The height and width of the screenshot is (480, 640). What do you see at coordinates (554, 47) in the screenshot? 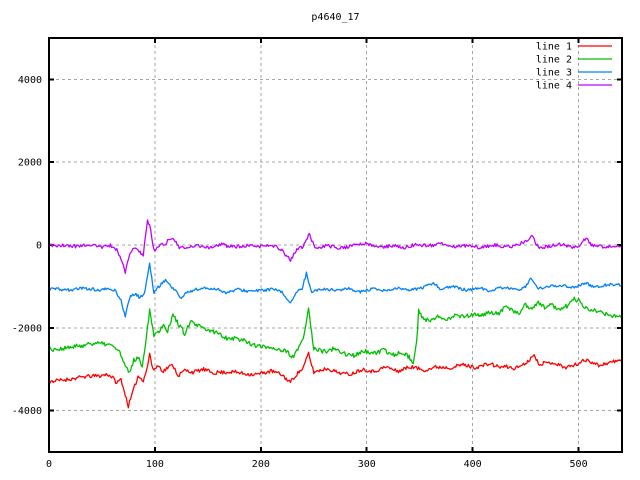
I see `legend-item-label: line 1` at bounding box center [554, 47].